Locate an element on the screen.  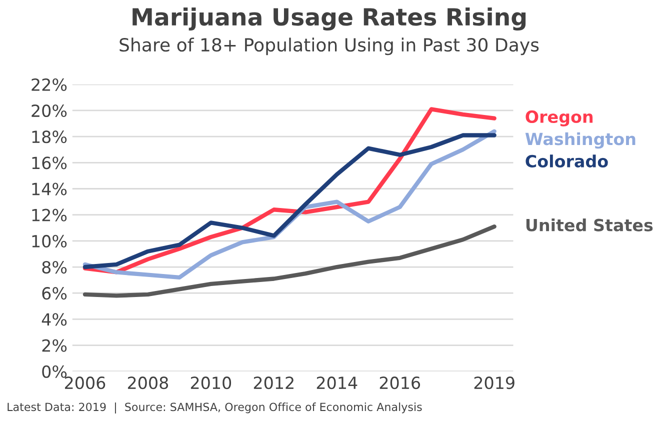
x-tick-label: 2012 is located at coordinates (274, 383).